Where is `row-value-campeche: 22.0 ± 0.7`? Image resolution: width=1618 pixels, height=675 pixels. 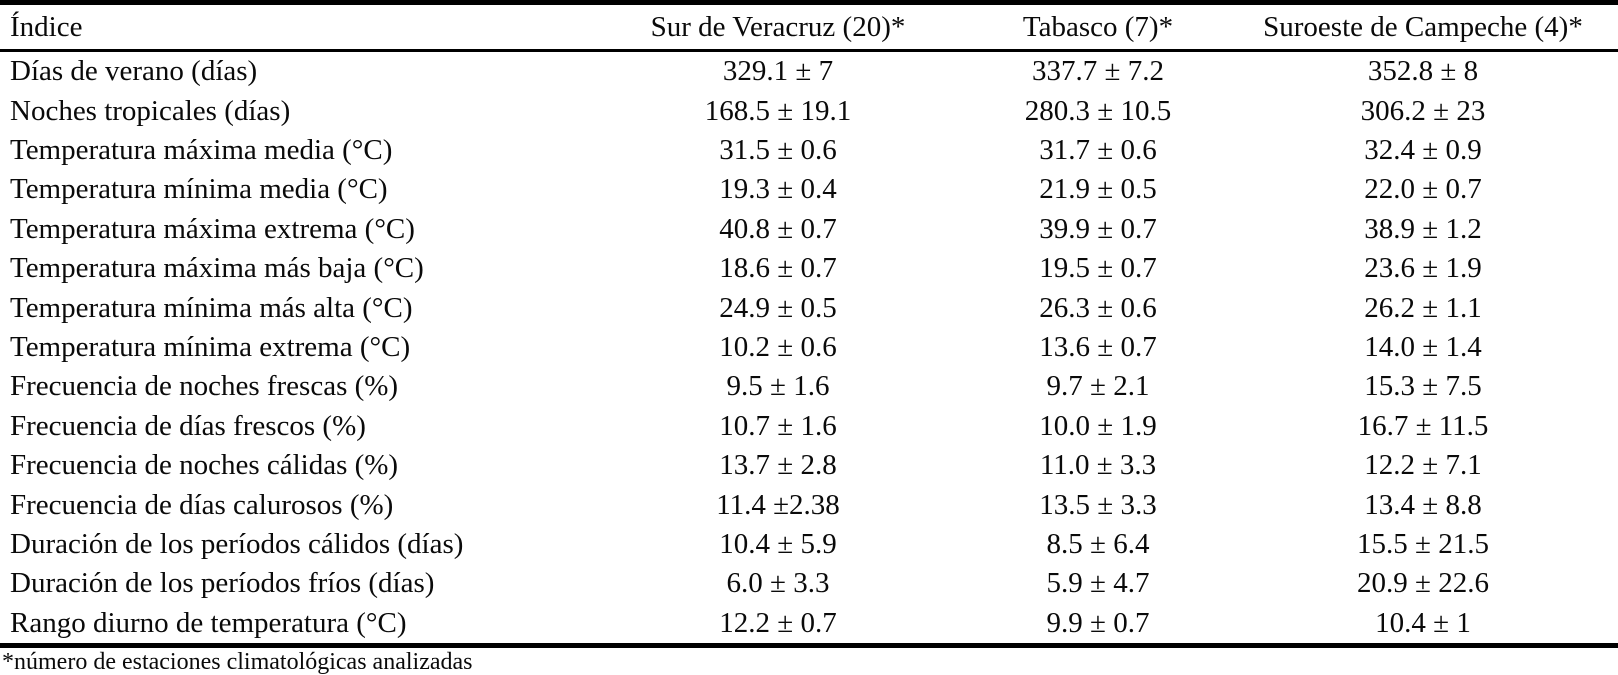 row-value-campeche: 22.0 ± 0.7 is located at coordinates (1423, 189).